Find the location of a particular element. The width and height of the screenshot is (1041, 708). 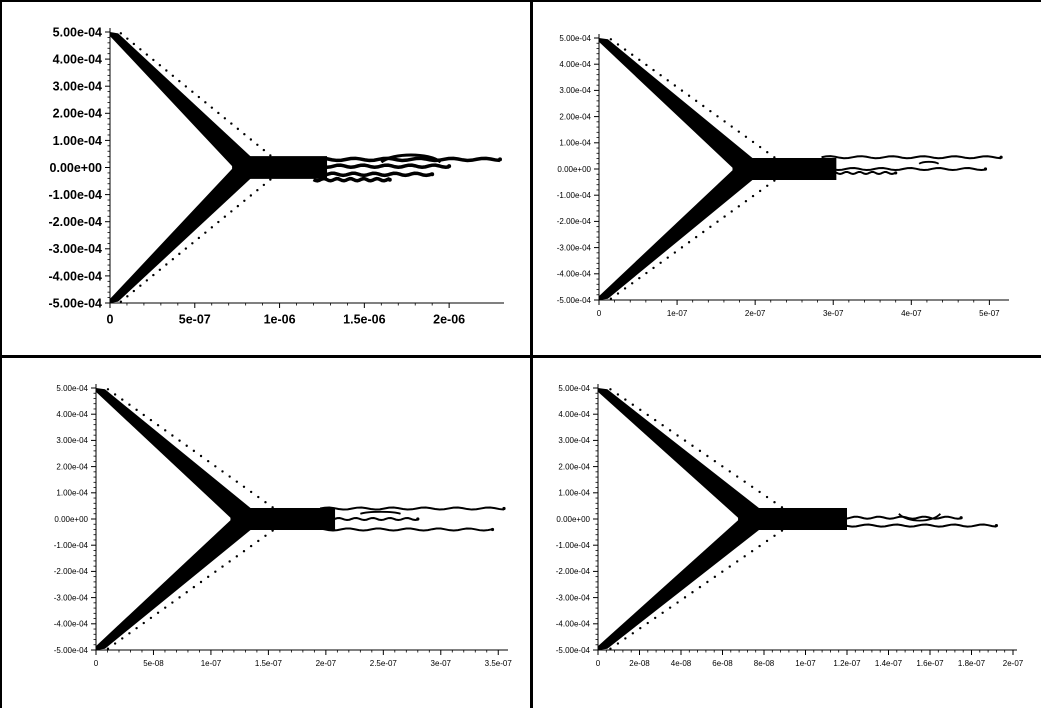

x-tick-label: 4e-08 is located at coordinates (681, 663).